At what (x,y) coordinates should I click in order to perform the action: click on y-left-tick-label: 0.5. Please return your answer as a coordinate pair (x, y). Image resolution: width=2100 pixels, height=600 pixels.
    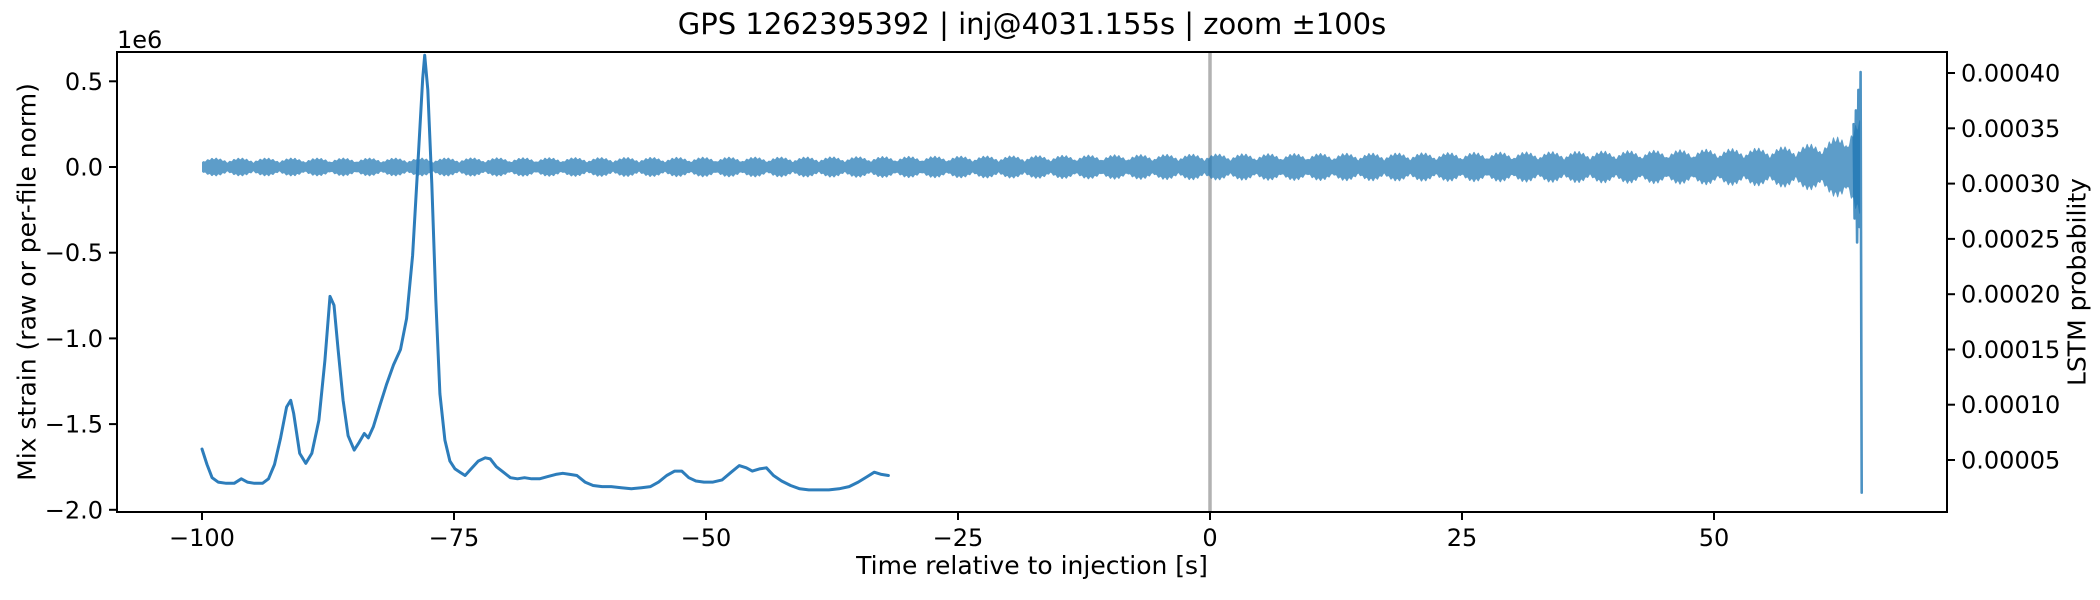
    Looking at the image, I should click on (84, 82).